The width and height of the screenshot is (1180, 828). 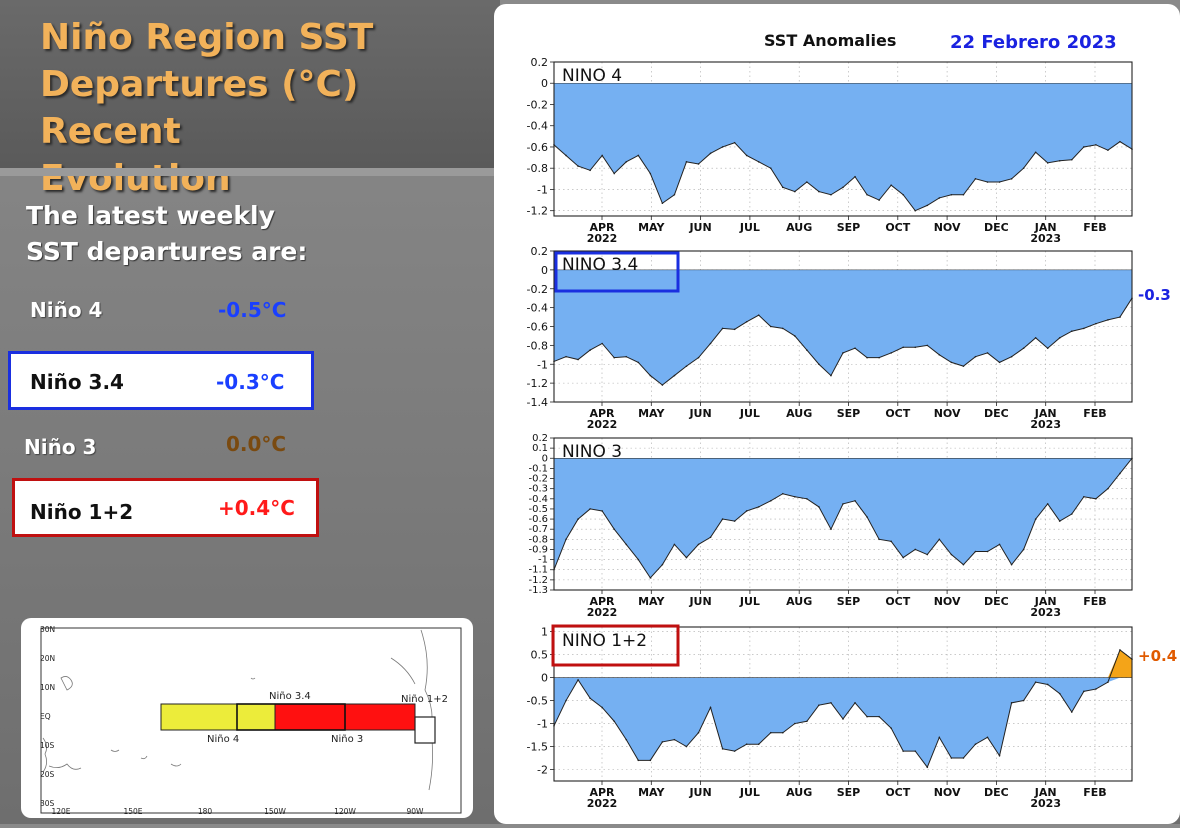 I want to click on title-divider, so click(x=250, y=172).